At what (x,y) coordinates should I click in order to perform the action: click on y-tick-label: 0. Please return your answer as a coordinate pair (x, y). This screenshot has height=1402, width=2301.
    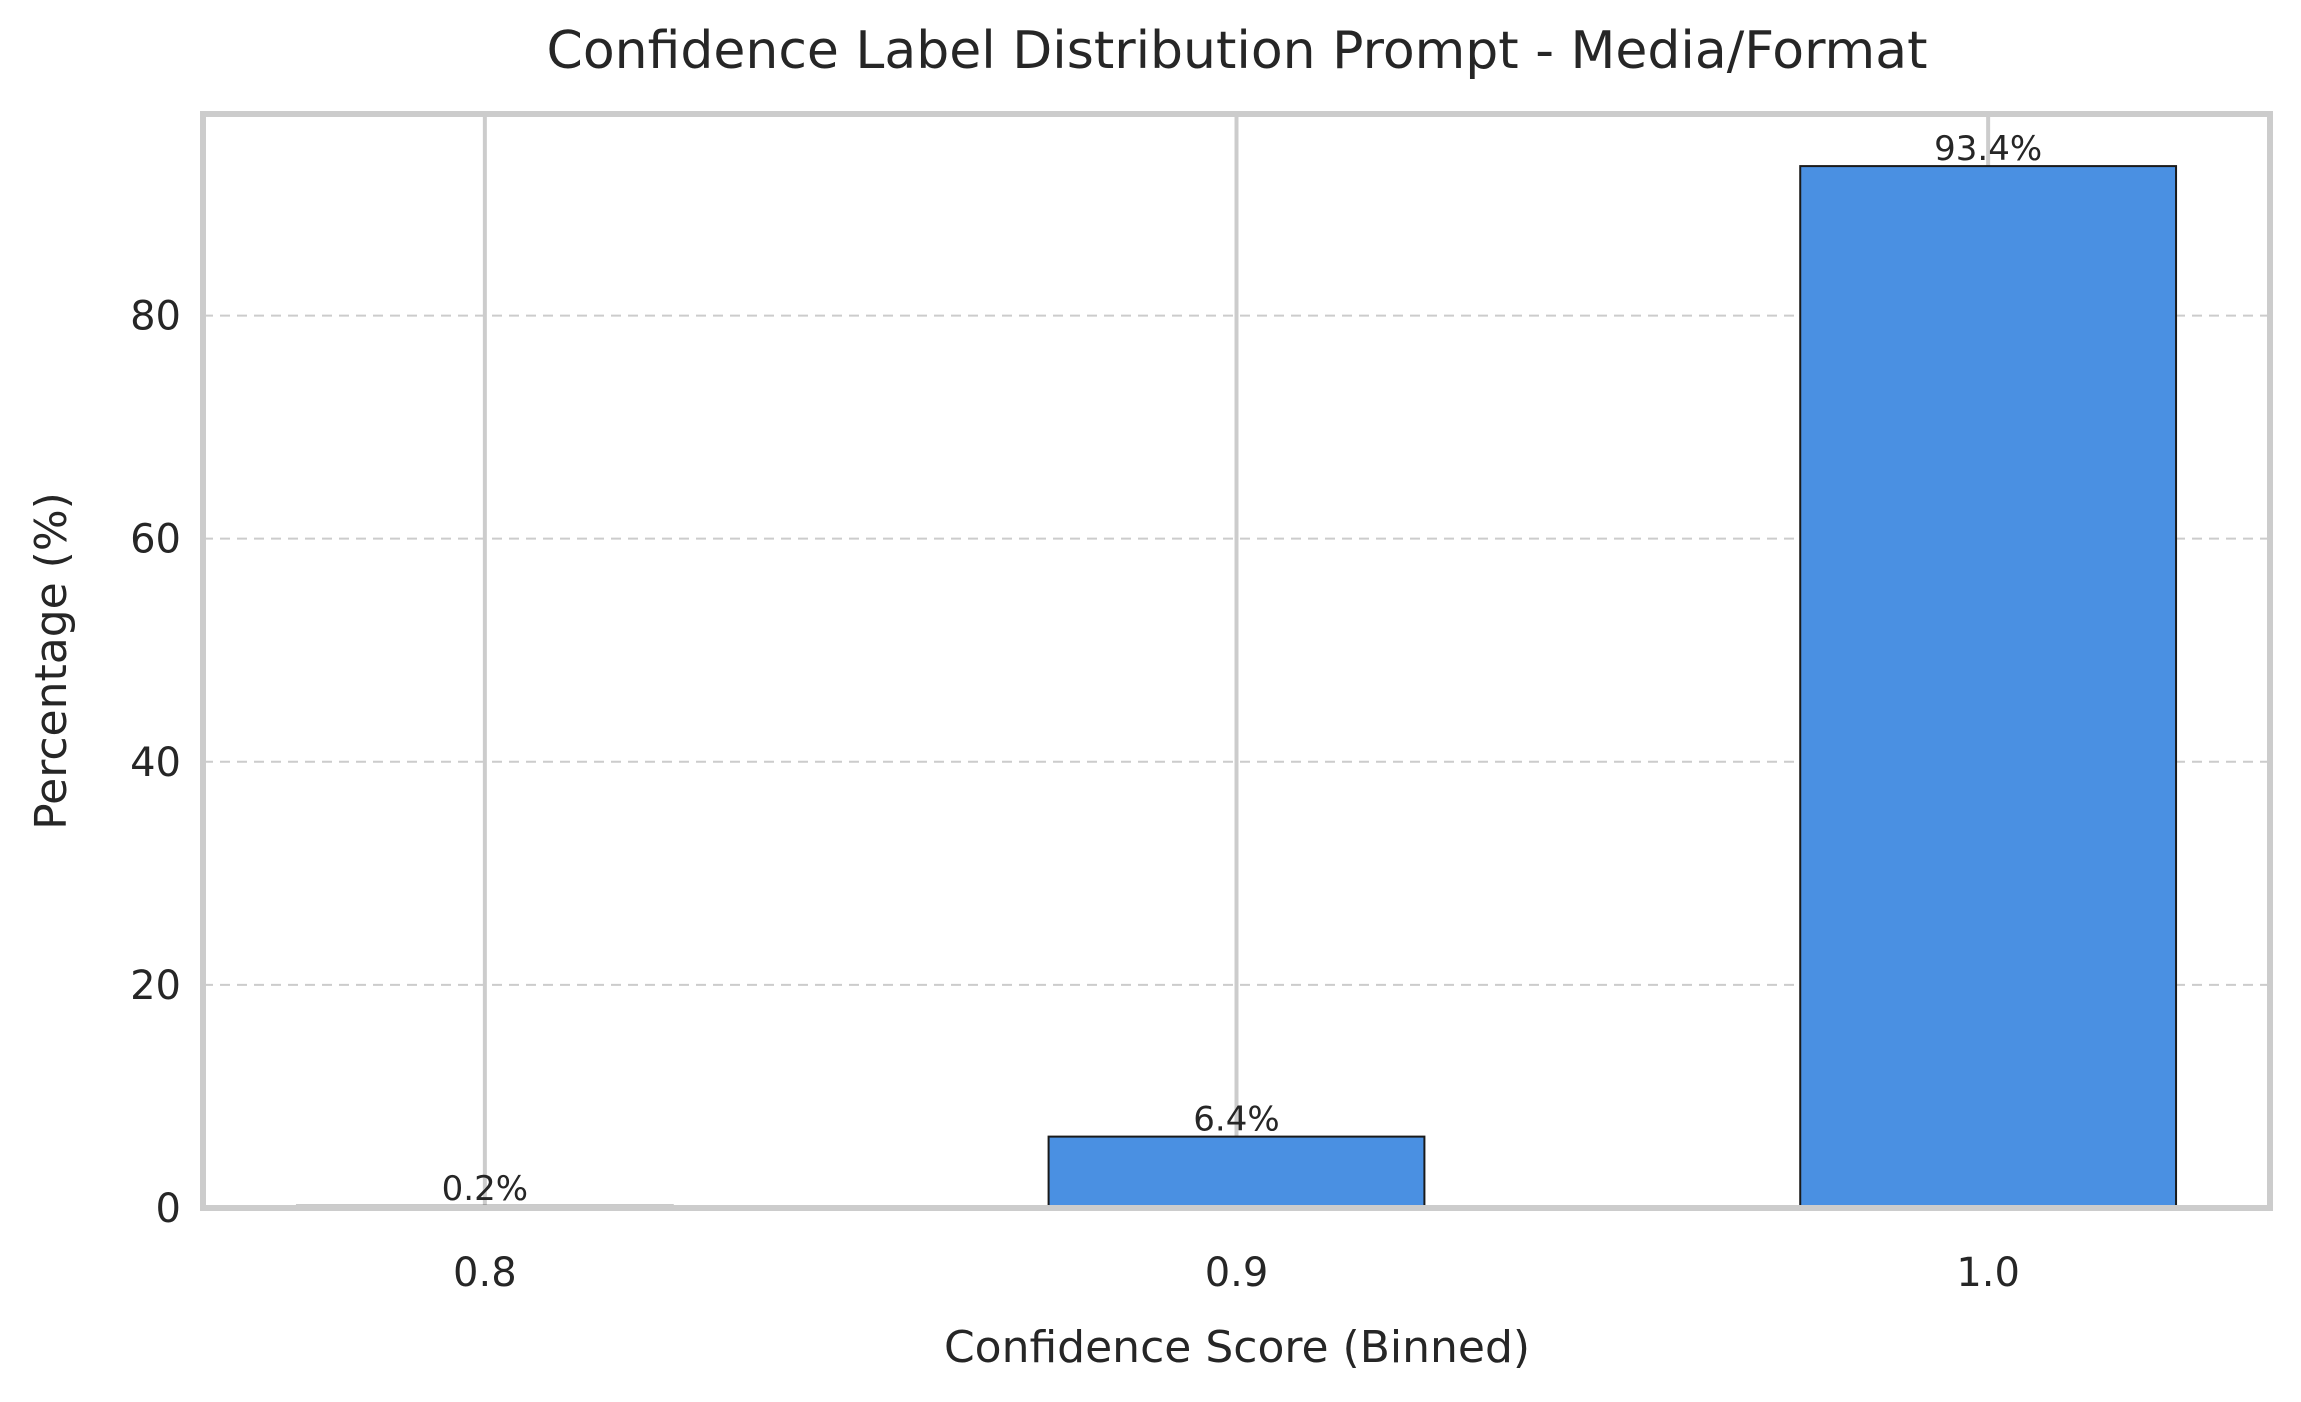
    Looking at the image, I should click on (168, 1209).